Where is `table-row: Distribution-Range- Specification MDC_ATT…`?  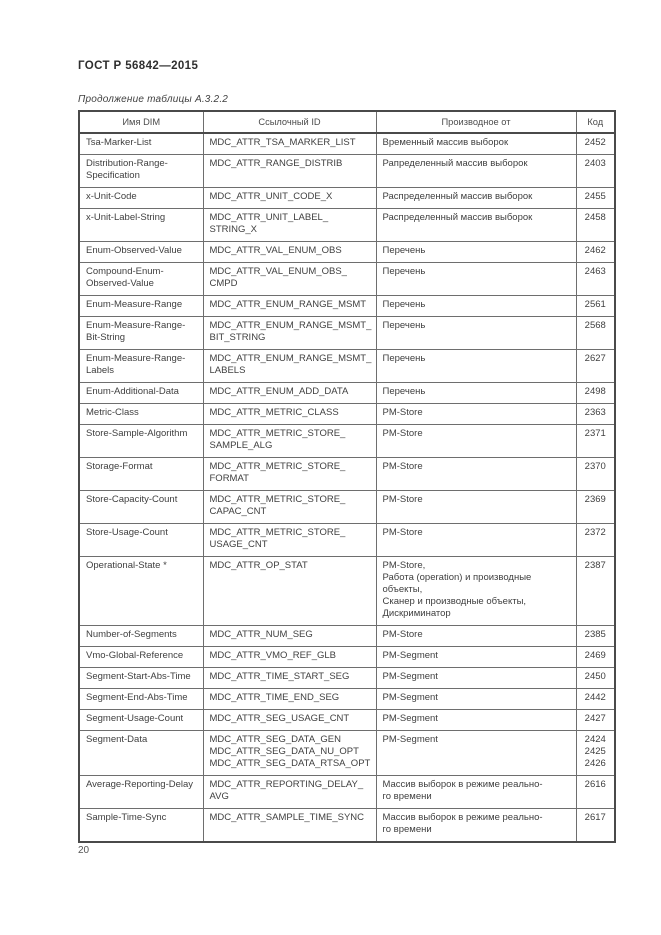
table-row: Distribution-Range- Specification MDC_ATT… is located at coordinates (347, 171).